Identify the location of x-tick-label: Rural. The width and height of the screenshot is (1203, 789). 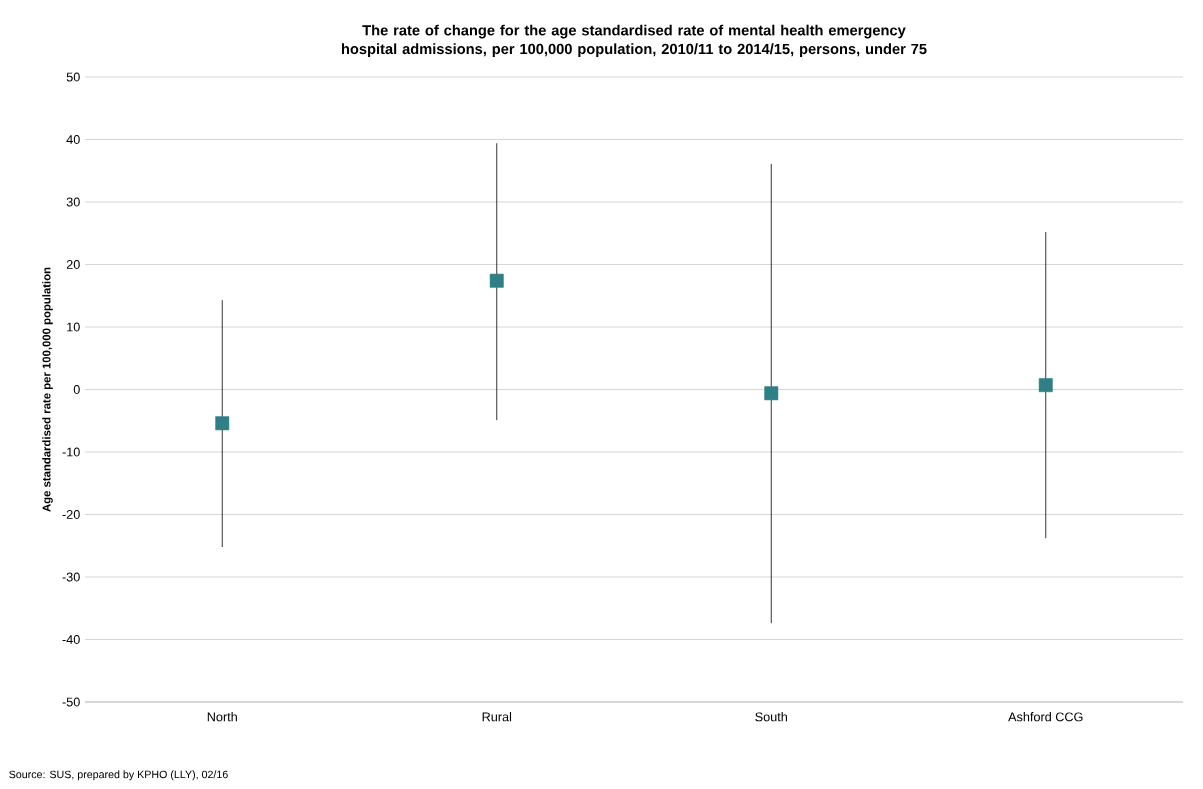
(497, 717).